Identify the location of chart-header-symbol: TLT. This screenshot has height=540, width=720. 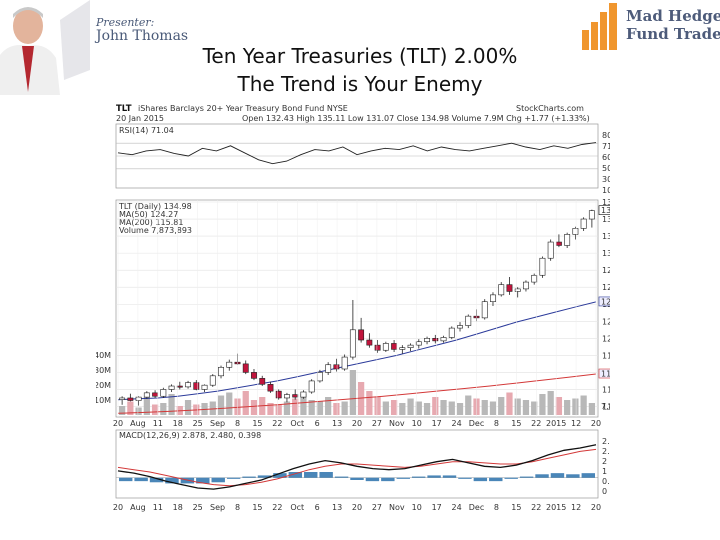
(124, 109).